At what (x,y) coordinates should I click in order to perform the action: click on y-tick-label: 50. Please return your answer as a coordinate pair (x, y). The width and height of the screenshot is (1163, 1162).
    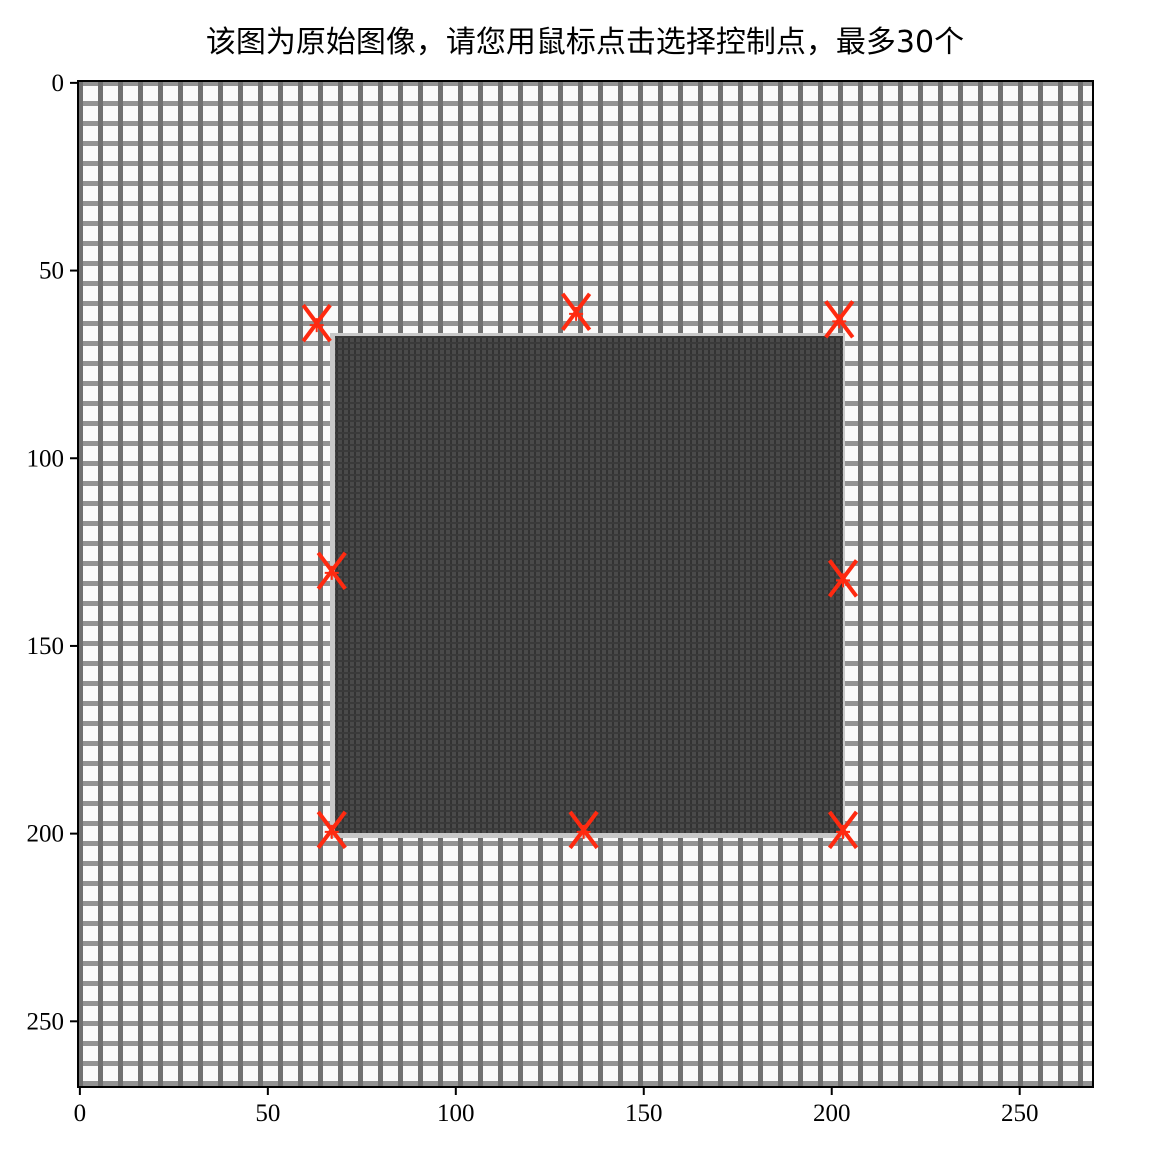
    Looking at the image, I should click on (51, 271).